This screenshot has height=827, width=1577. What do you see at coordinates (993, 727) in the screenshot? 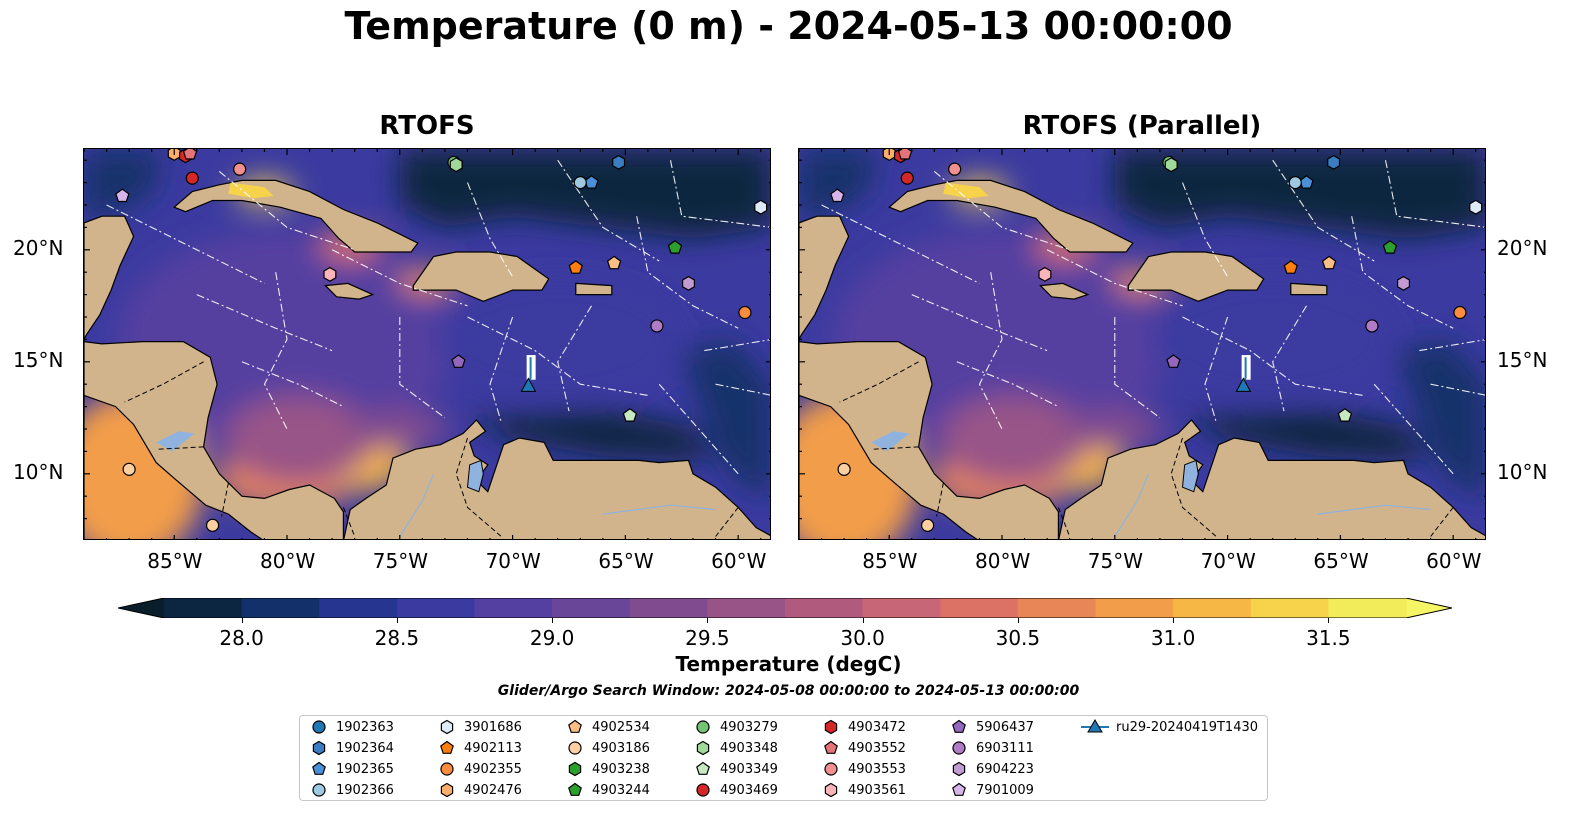
I see `legend-entry: 5906437` at bounding box center [993, 727].